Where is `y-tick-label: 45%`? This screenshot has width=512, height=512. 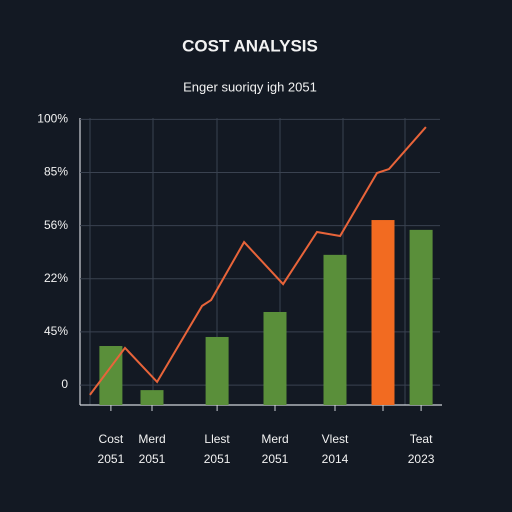
y-tick-label: 45% is located at coordinates (56, 331).